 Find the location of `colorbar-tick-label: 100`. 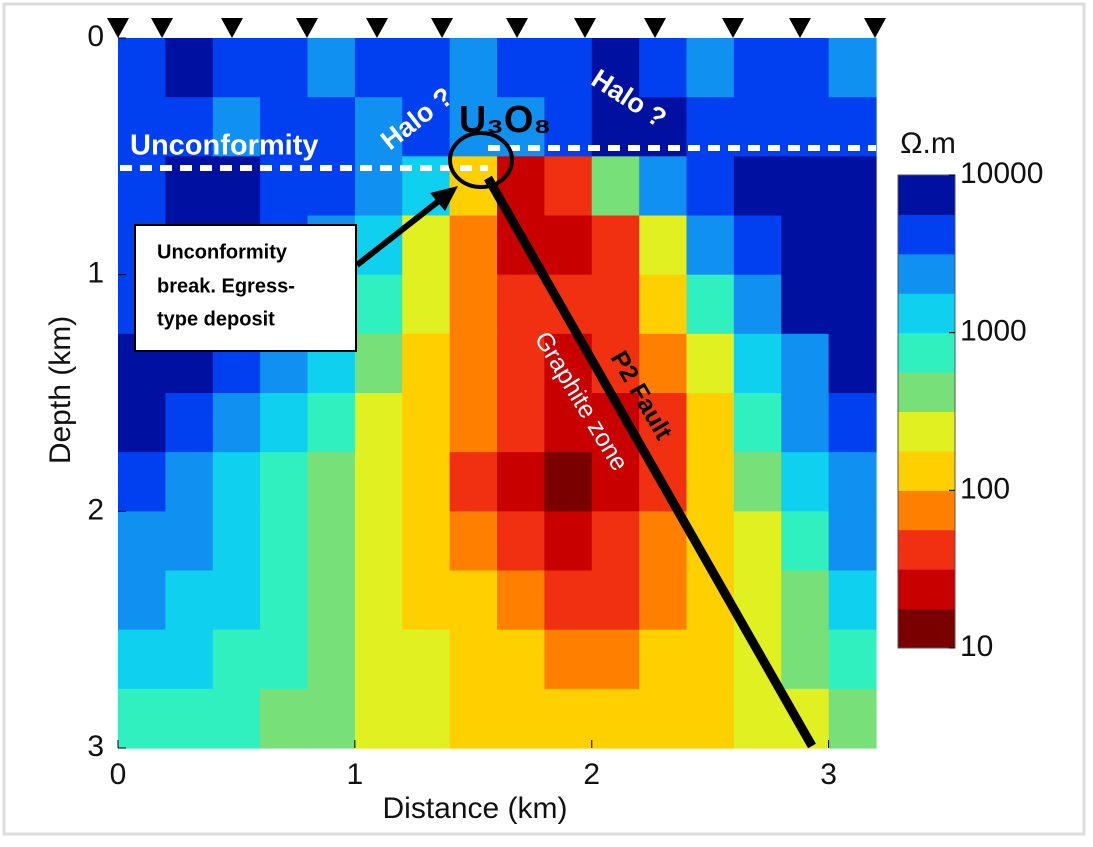

colorbar-tick-label: 100 is located at coordinates (985, 488).